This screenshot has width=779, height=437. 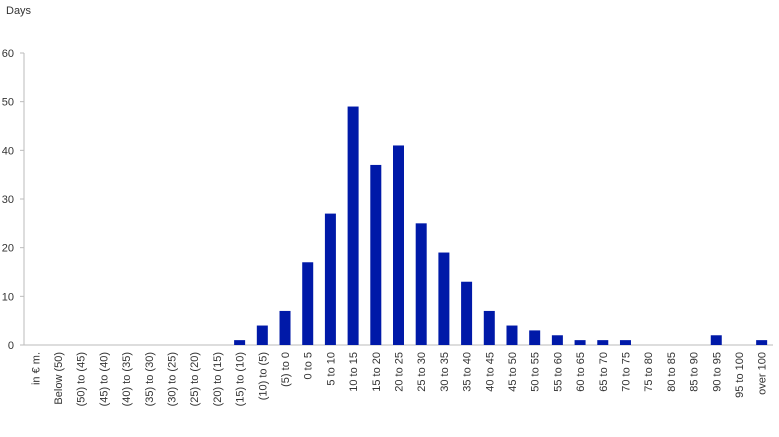 What do you see at coordinates (309, 366) in the screenshot?
I see `x-tick-label: 0 to 5` at bounding box center [309, 366].